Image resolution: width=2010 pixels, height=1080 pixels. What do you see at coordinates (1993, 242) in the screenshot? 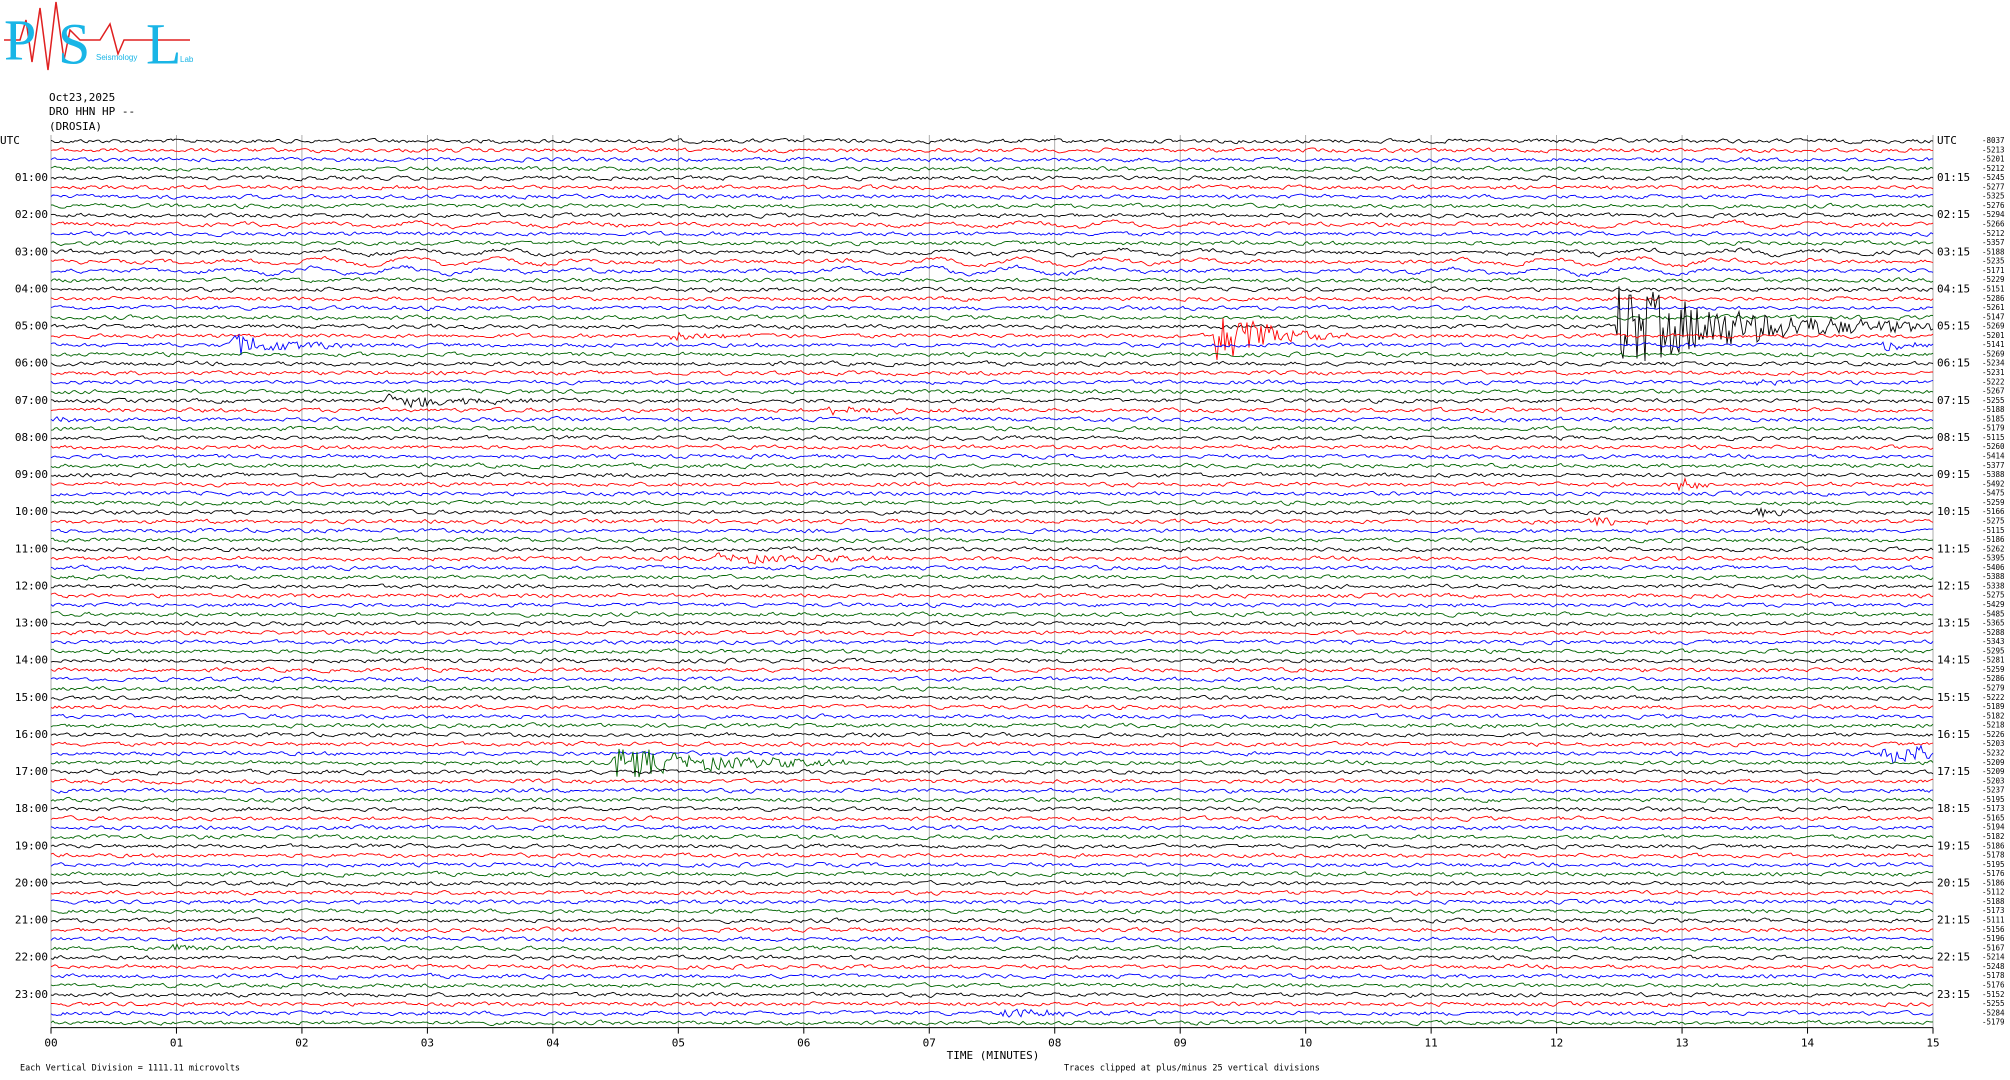
I see `row-offset-label: -5357` at bounding box center [1993, 242].